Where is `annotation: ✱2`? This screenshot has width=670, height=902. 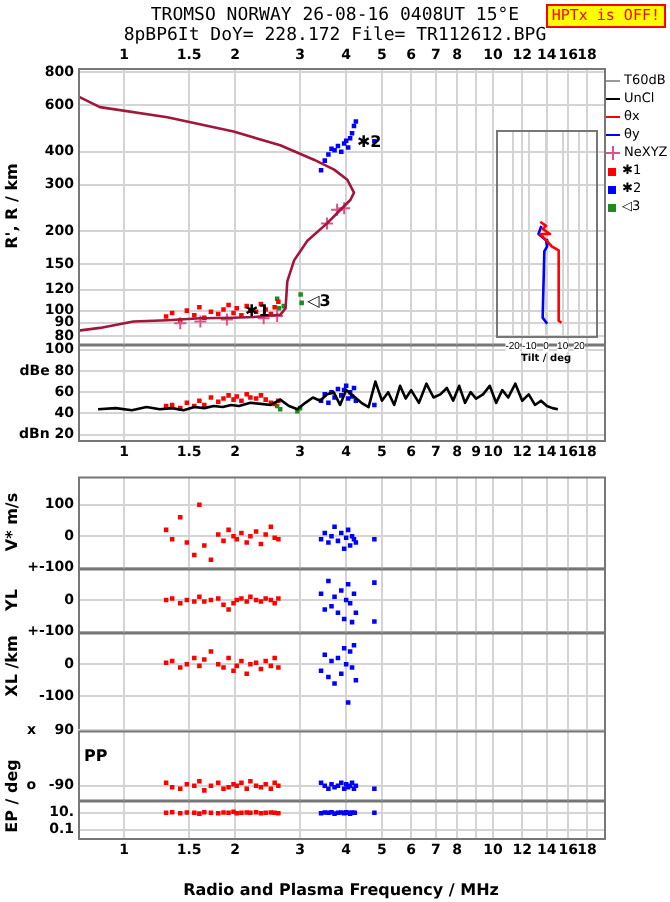
annotation: ✱2 is located at coordinates (369, 142).